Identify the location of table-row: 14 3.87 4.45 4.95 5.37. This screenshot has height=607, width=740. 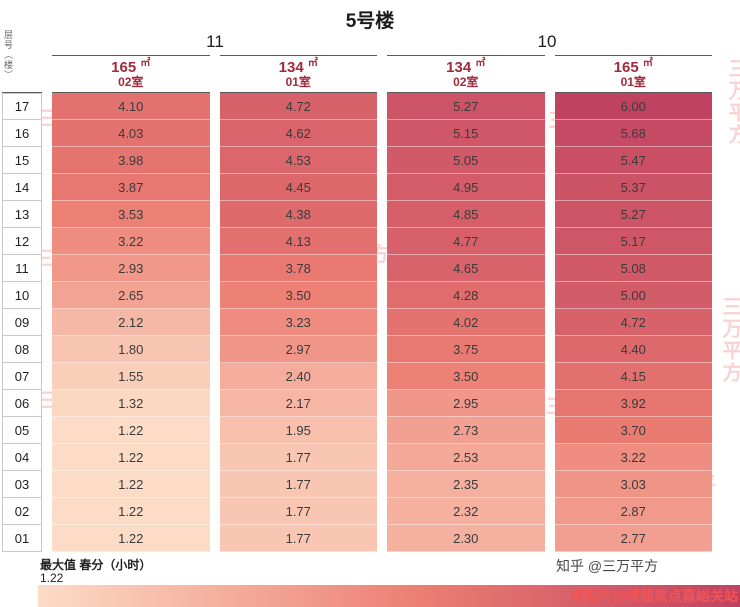
(357, 187).